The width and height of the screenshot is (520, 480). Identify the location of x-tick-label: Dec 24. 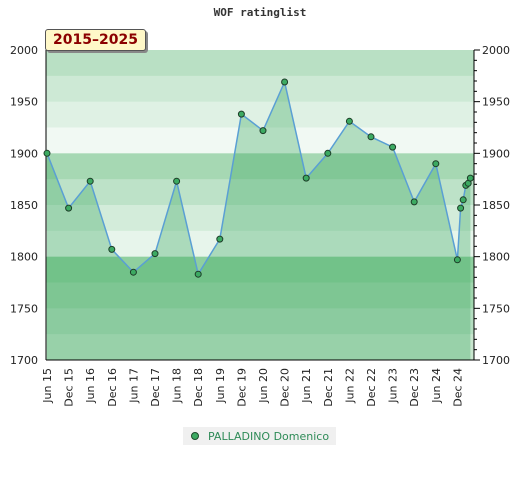
(457, 387).